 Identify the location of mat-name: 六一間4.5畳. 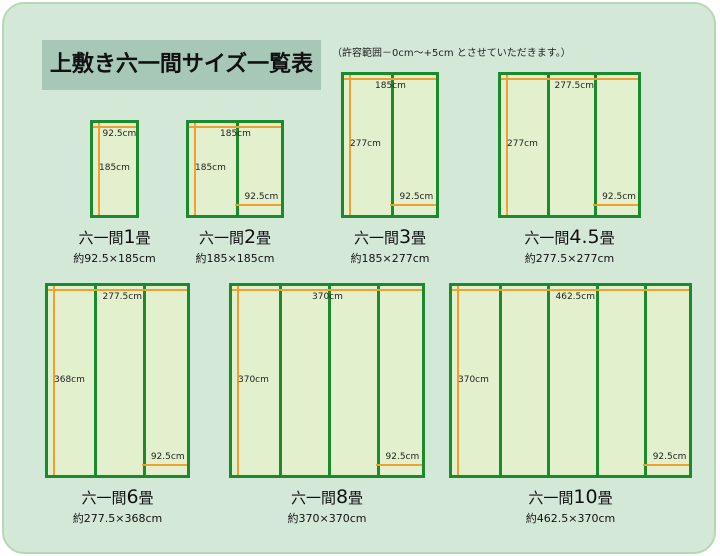
(569, 237).